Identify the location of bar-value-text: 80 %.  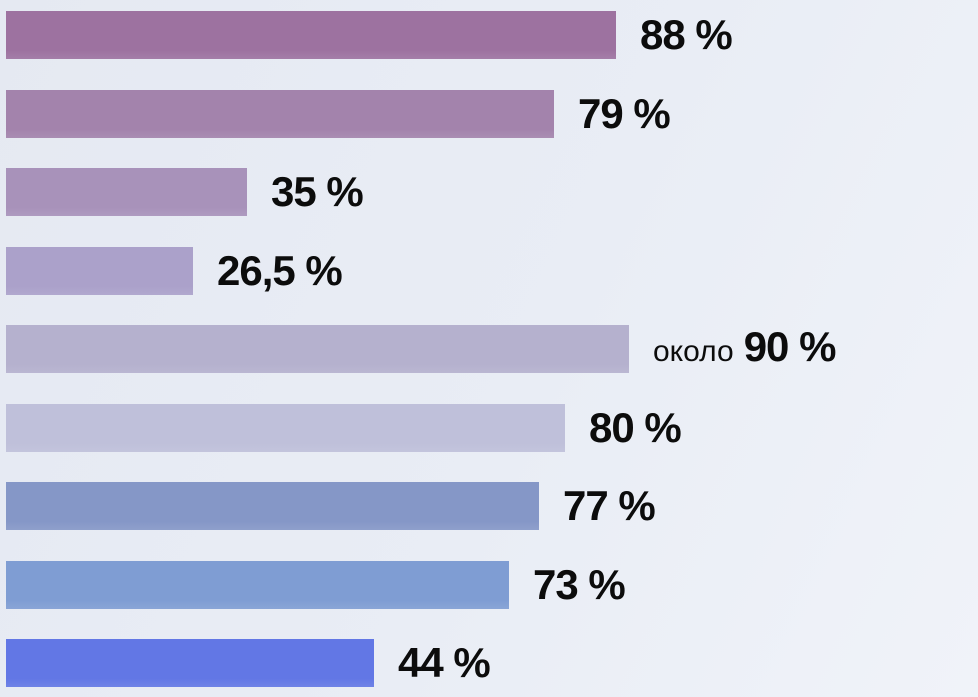
(635, 427).